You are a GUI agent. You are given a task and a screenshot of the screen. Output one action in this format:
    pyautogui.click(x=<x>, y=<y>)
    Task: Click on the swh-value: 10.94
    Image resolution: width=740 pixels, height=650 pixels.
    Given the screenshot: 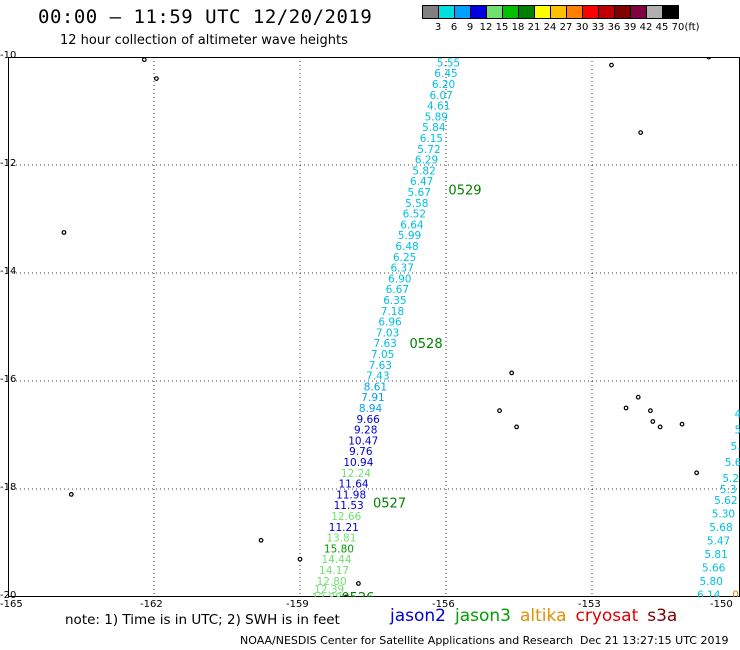 What is the action you would take?
    pyautogui.click(x=358, y=463)
    